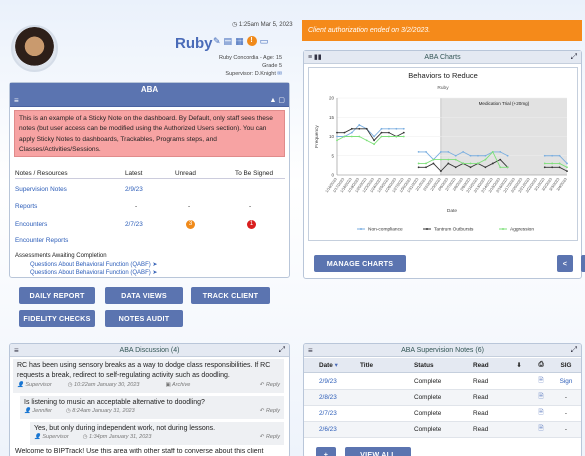 The height and width of the screenshot is (456, 585). What do you see at coordinates (26, 206) in the screenshot?
I see `reports-link: Reports` at bounding box center [26, 206].